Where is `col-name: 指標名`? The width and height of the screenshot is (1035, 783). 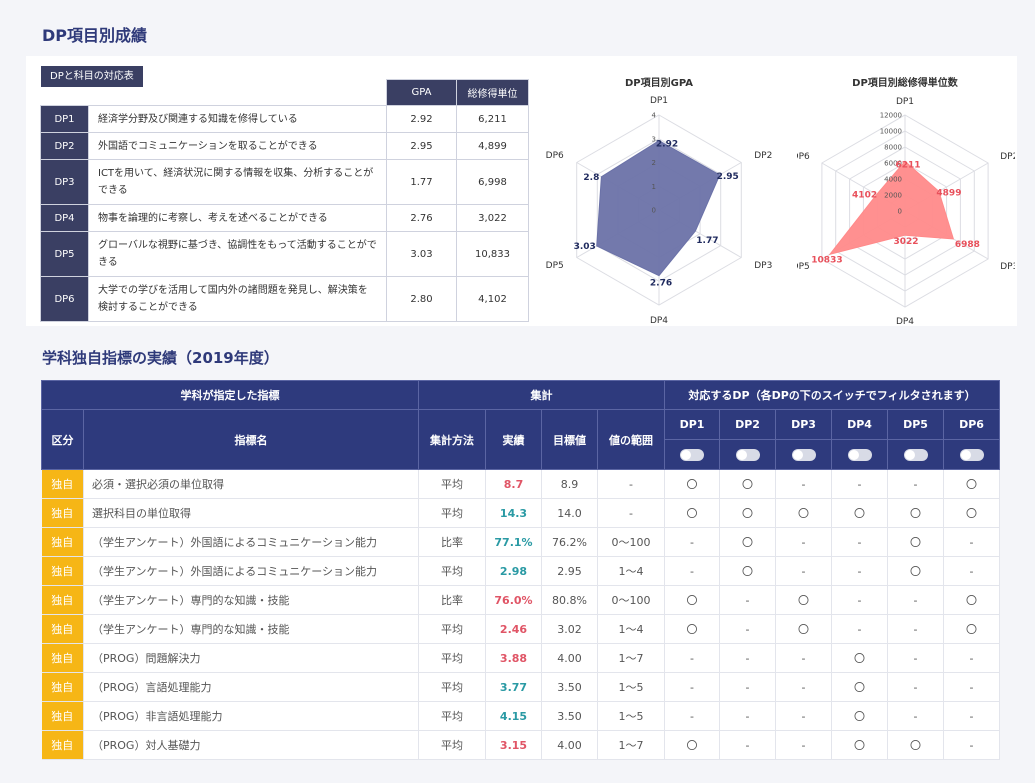 col-name: 指標名 is located at coordinates (251, 439).